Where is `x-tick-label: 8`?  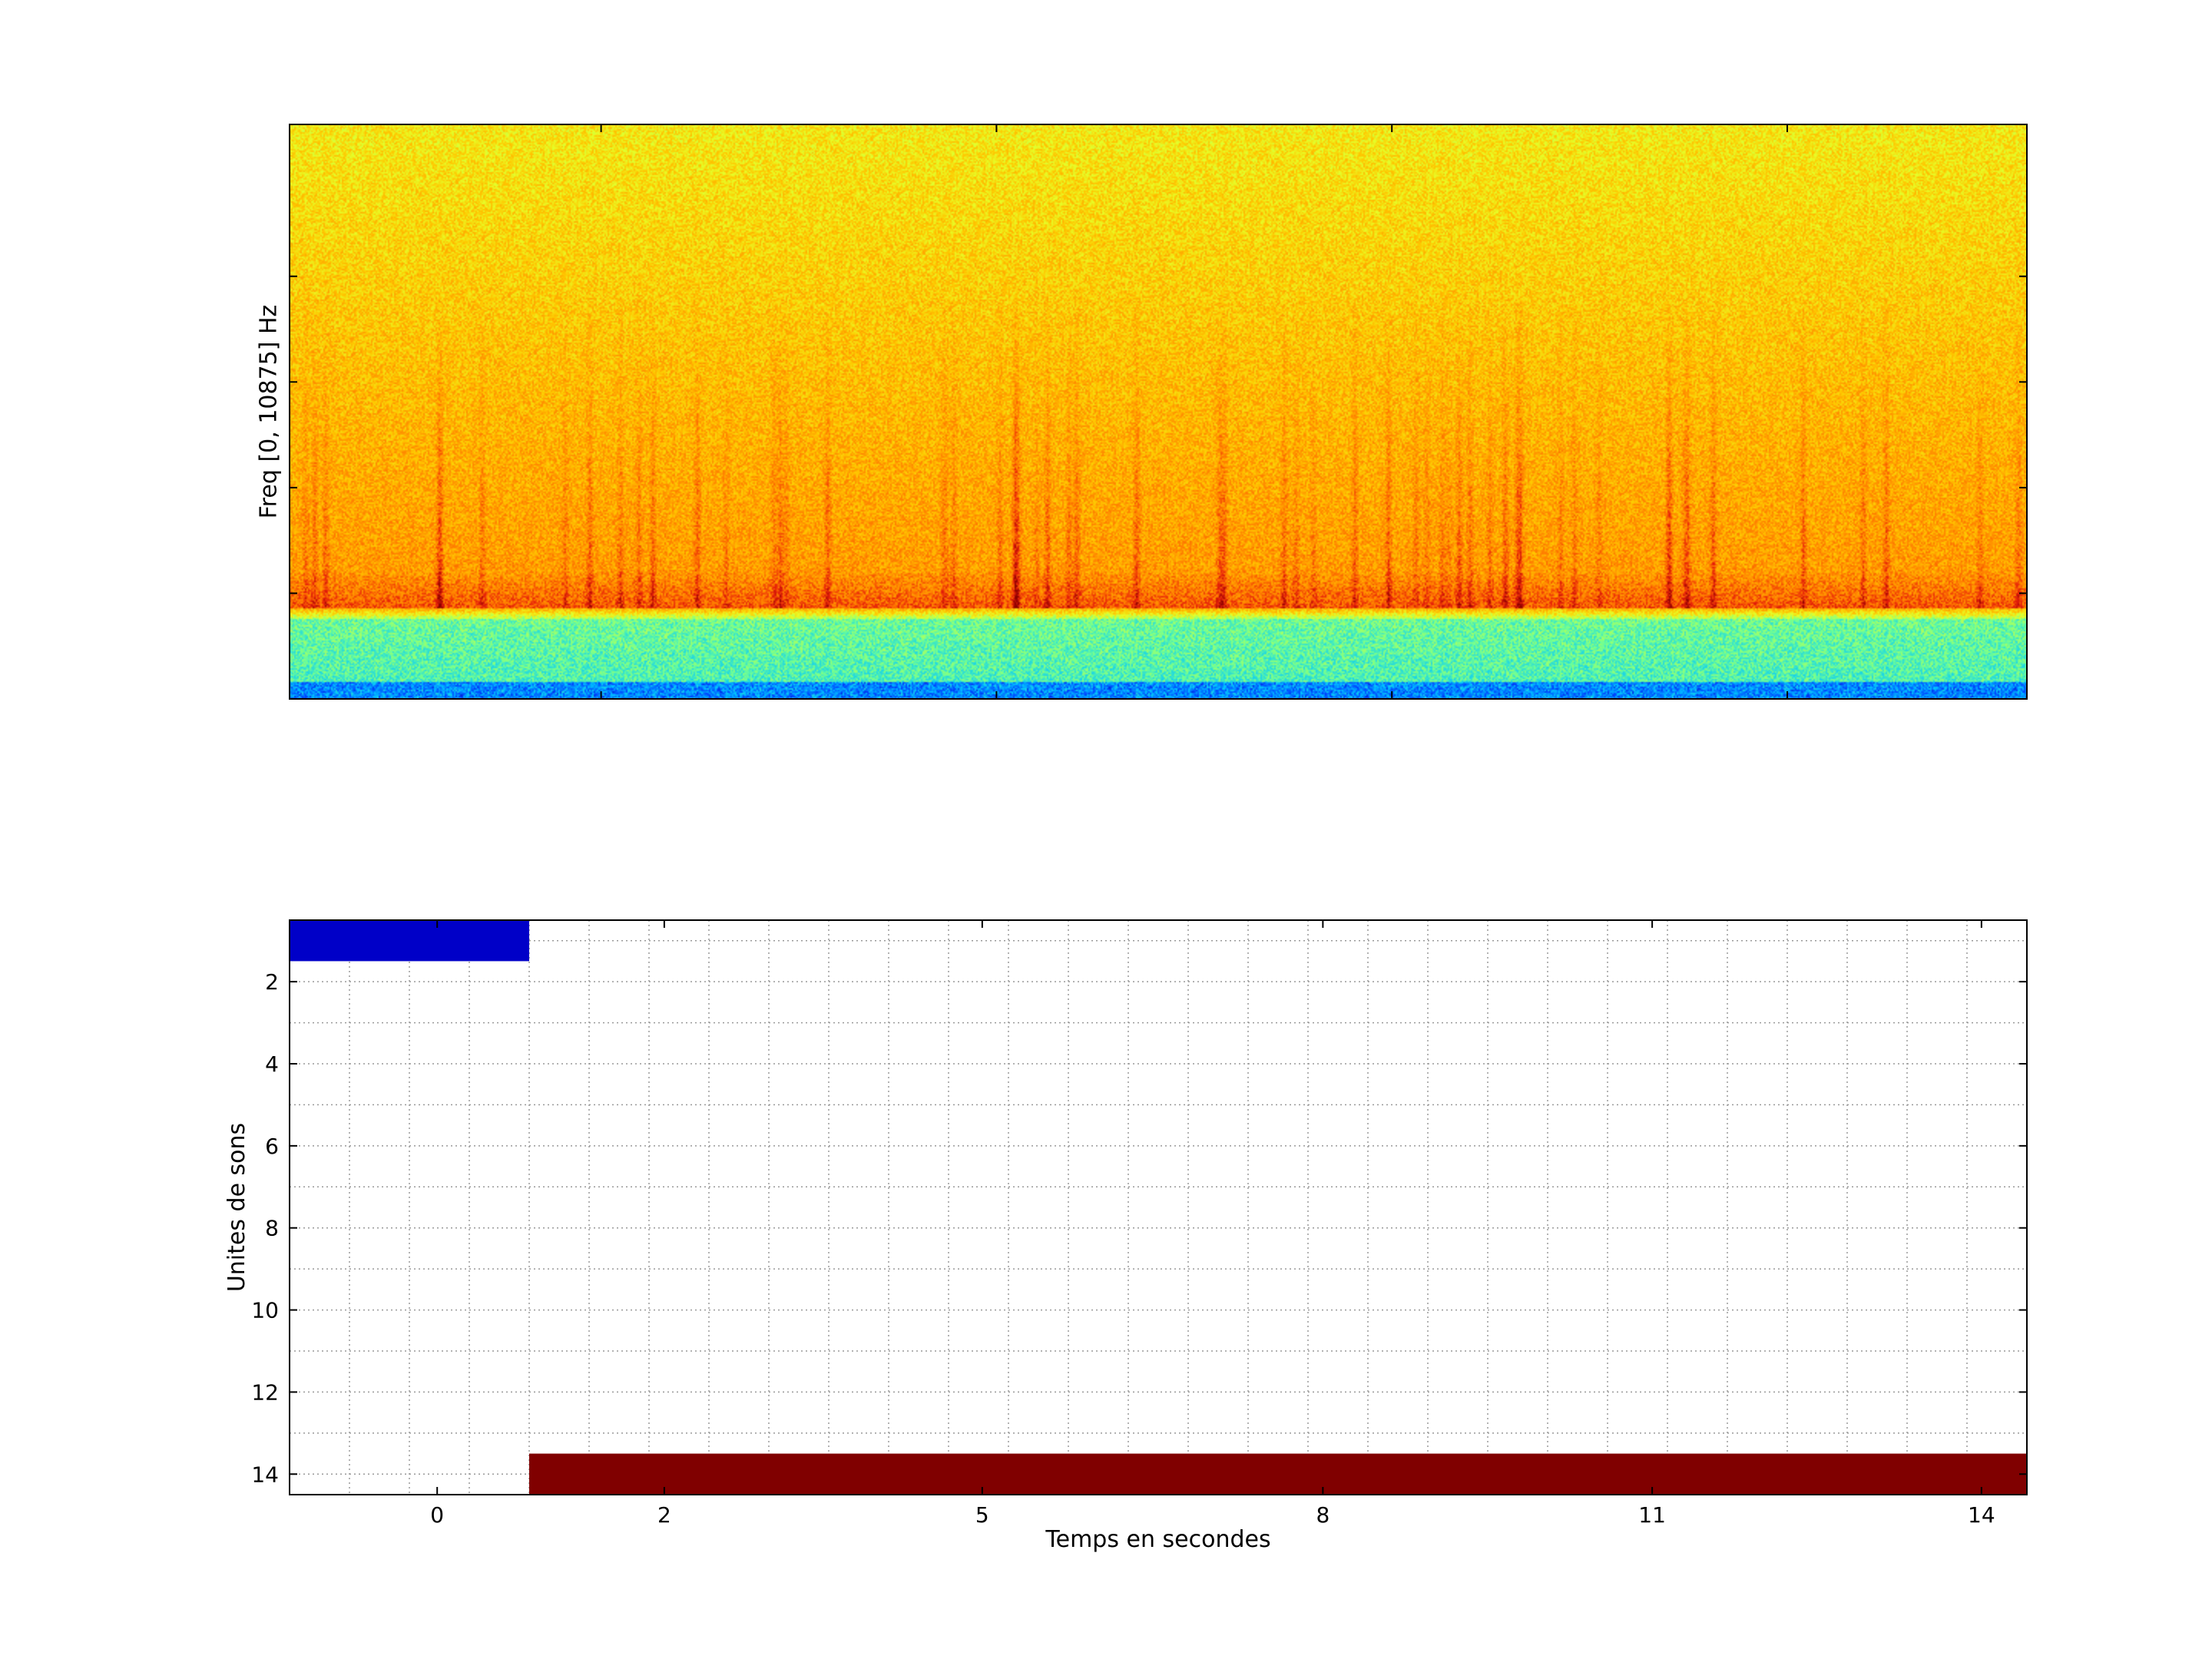 x-tick-label: 8 is located at coordinates (1323, 1515).